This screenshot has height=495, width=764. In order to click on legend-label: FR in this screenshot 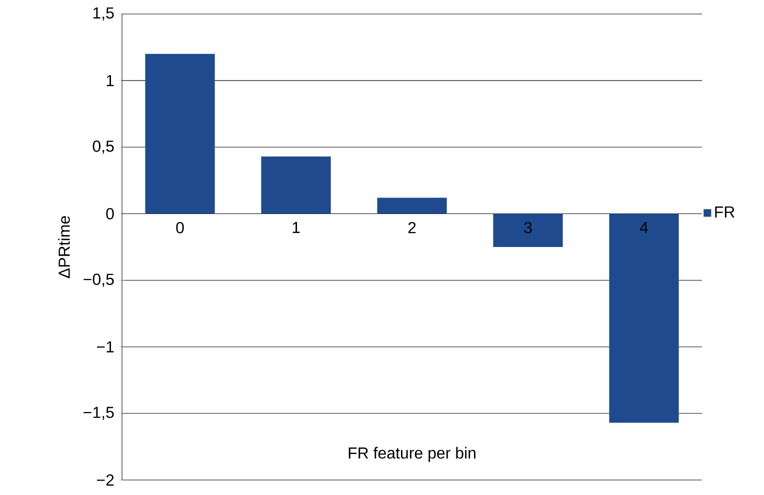, I will do `click(724, 212)`.